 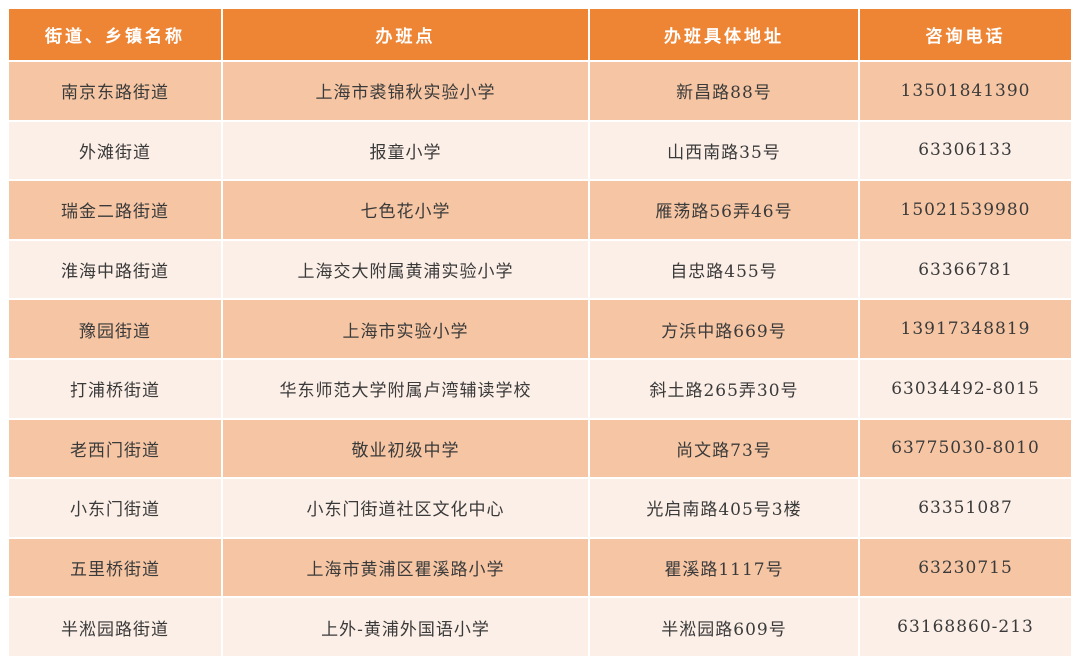 What do you see at coordinates (405, 508) in the screenshot?
I see `site-cell: 小东门街道社区文化中心` at bounding box center [405, 508].